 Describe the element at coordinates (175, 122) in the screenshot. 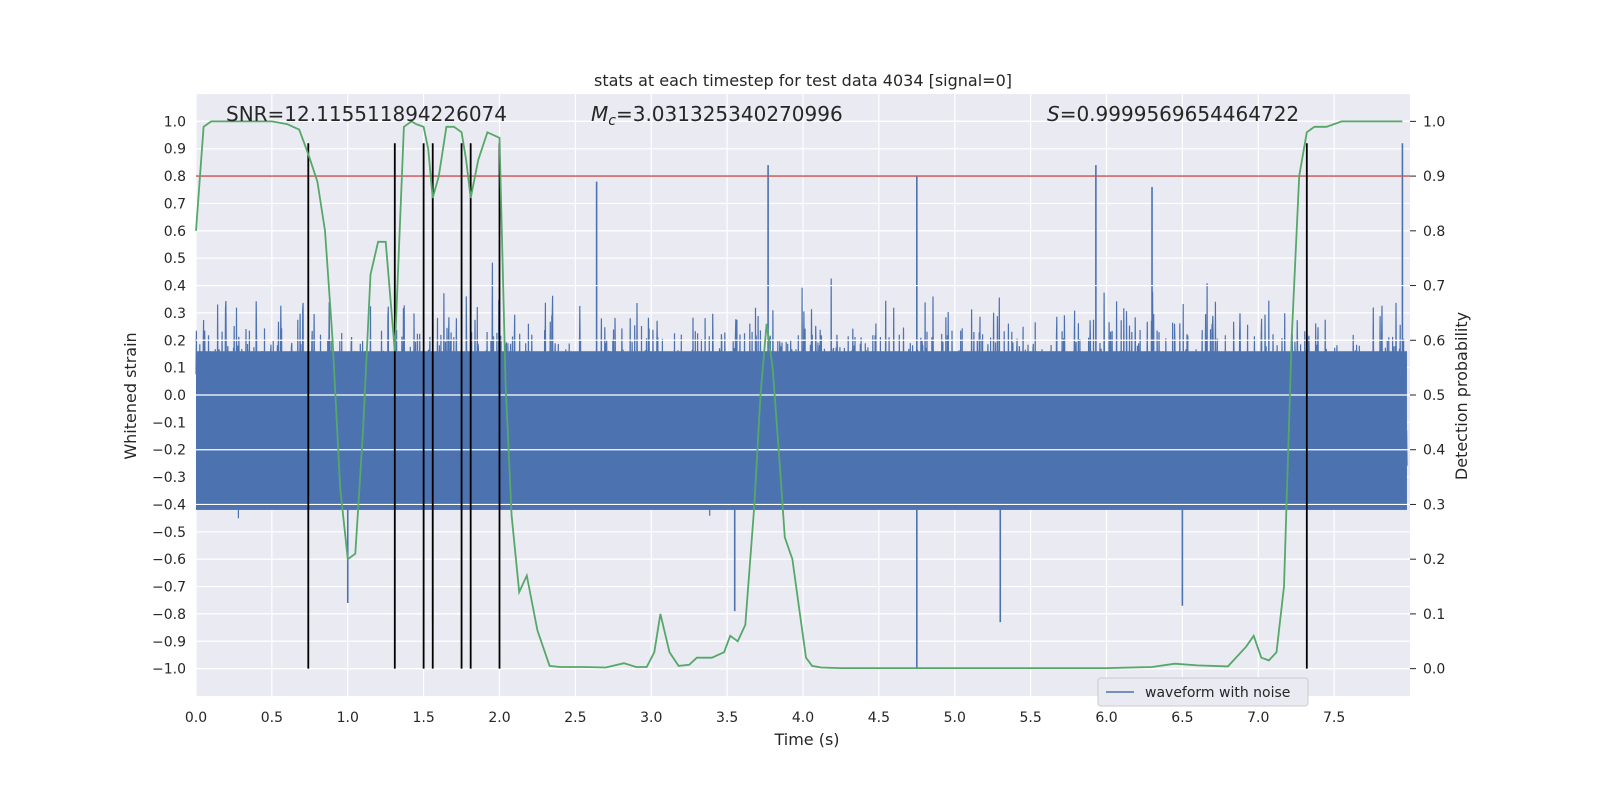

I see `y-tick-label: 1.0` at that location.